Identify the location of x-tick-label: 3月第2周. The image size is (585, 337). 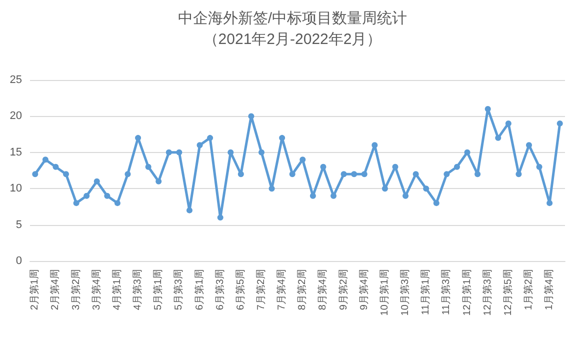
(76, 289).